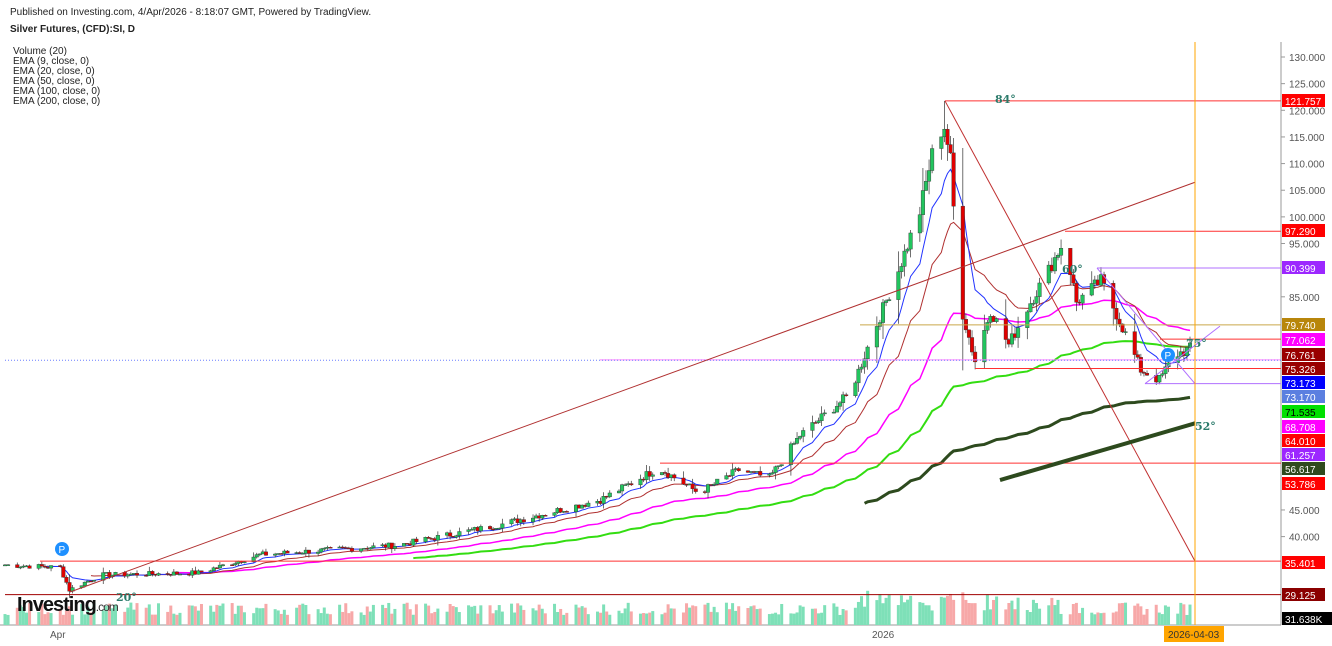 The width and height of the screenshot is (1332, 646). Describe the element at coordinates (57, 101) in the screenshot. I see `legend-ema200: EMA (200, close, 0)` at that location.